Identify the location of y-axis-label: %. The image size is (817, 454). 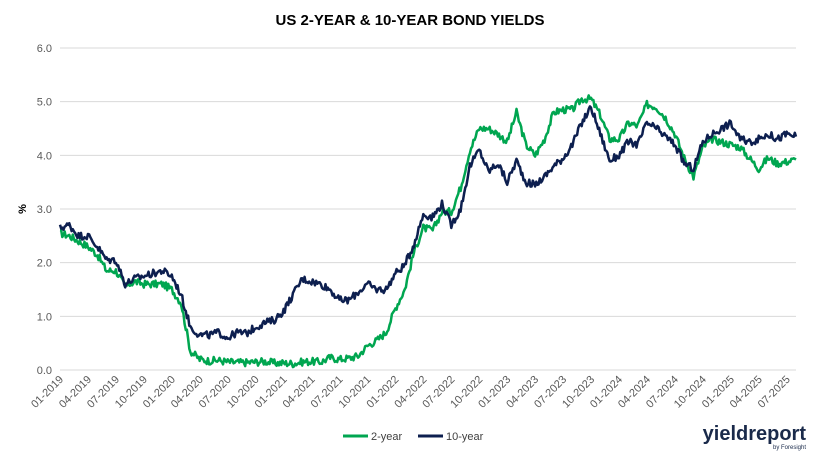
(23, 209).